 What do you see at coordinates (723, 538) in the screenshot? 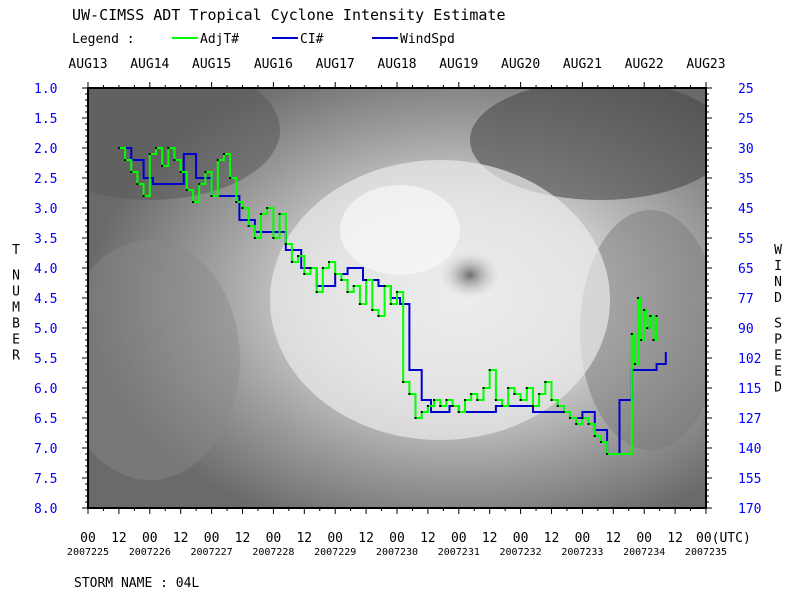
I see `bottom-hour-label: 00(UTC)` at bounding box center [723, 538].